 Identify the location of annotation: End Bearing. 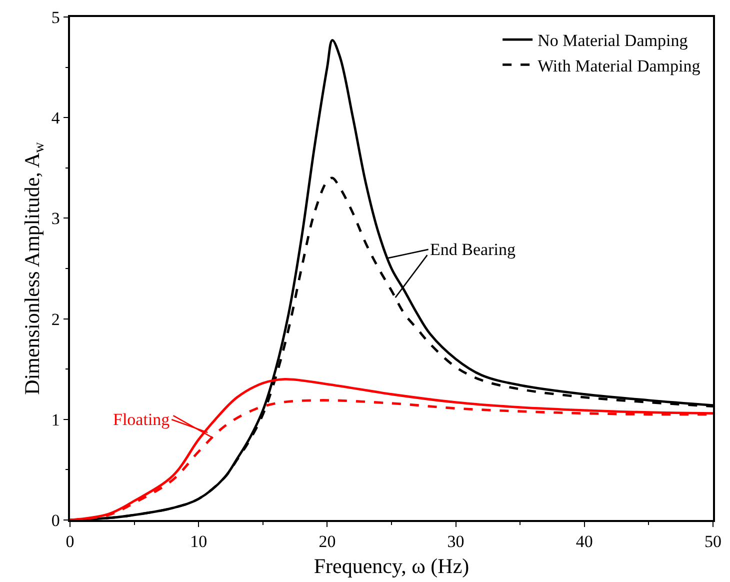
(473, 249).